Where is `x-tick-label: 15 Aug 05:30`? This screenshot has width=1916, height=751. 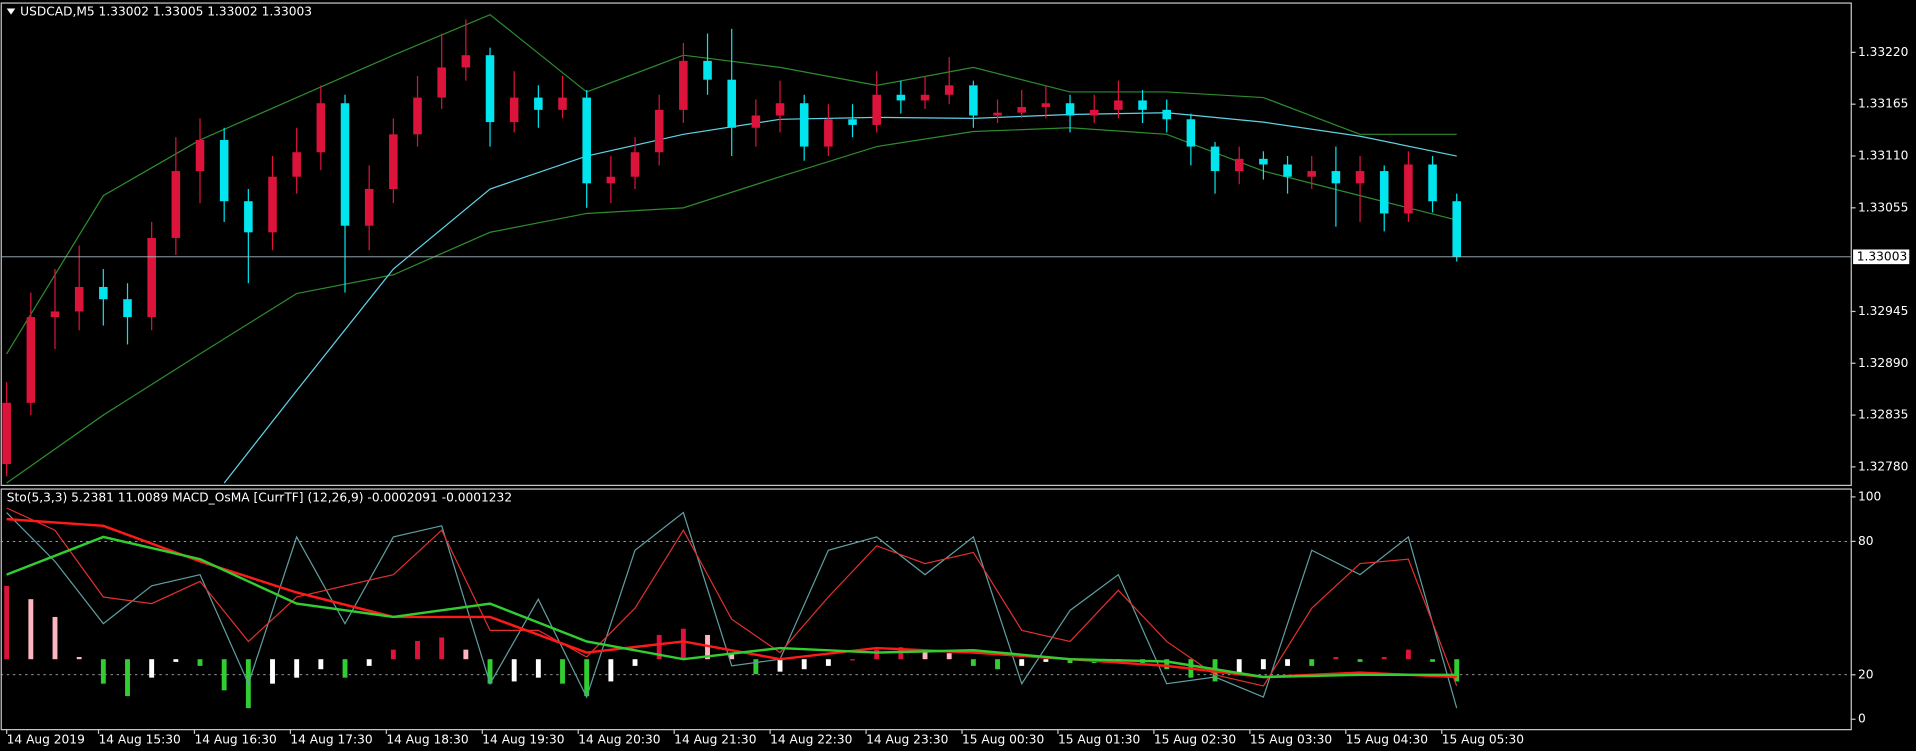 x-tick-label: 15 Aug 05:30 is located at coordinates (1483, 740).